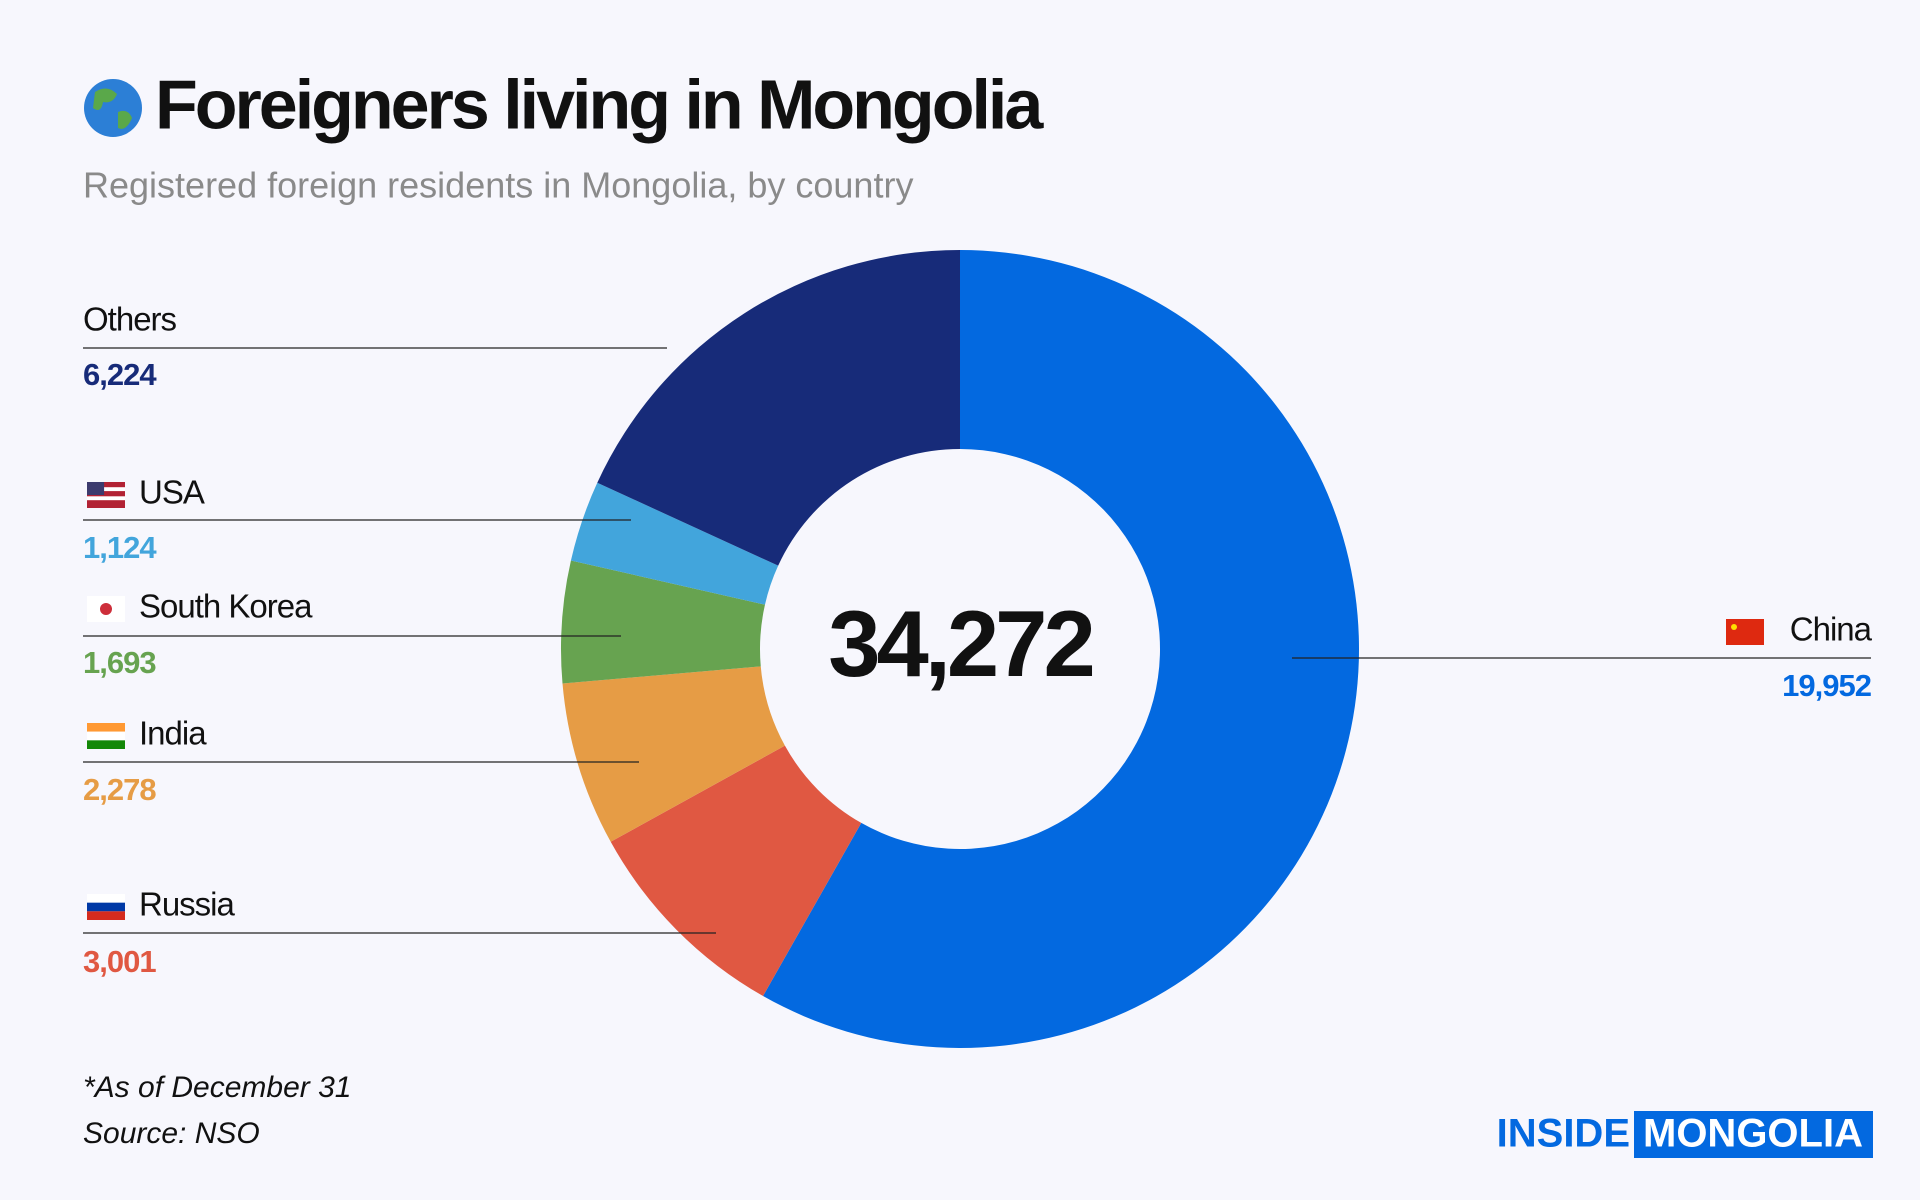 The image size is (1920, 1200). What do you see at coordinates (130, 319) in the screenshot?
I see `category-label: Others` at bounding box center [130, 319].